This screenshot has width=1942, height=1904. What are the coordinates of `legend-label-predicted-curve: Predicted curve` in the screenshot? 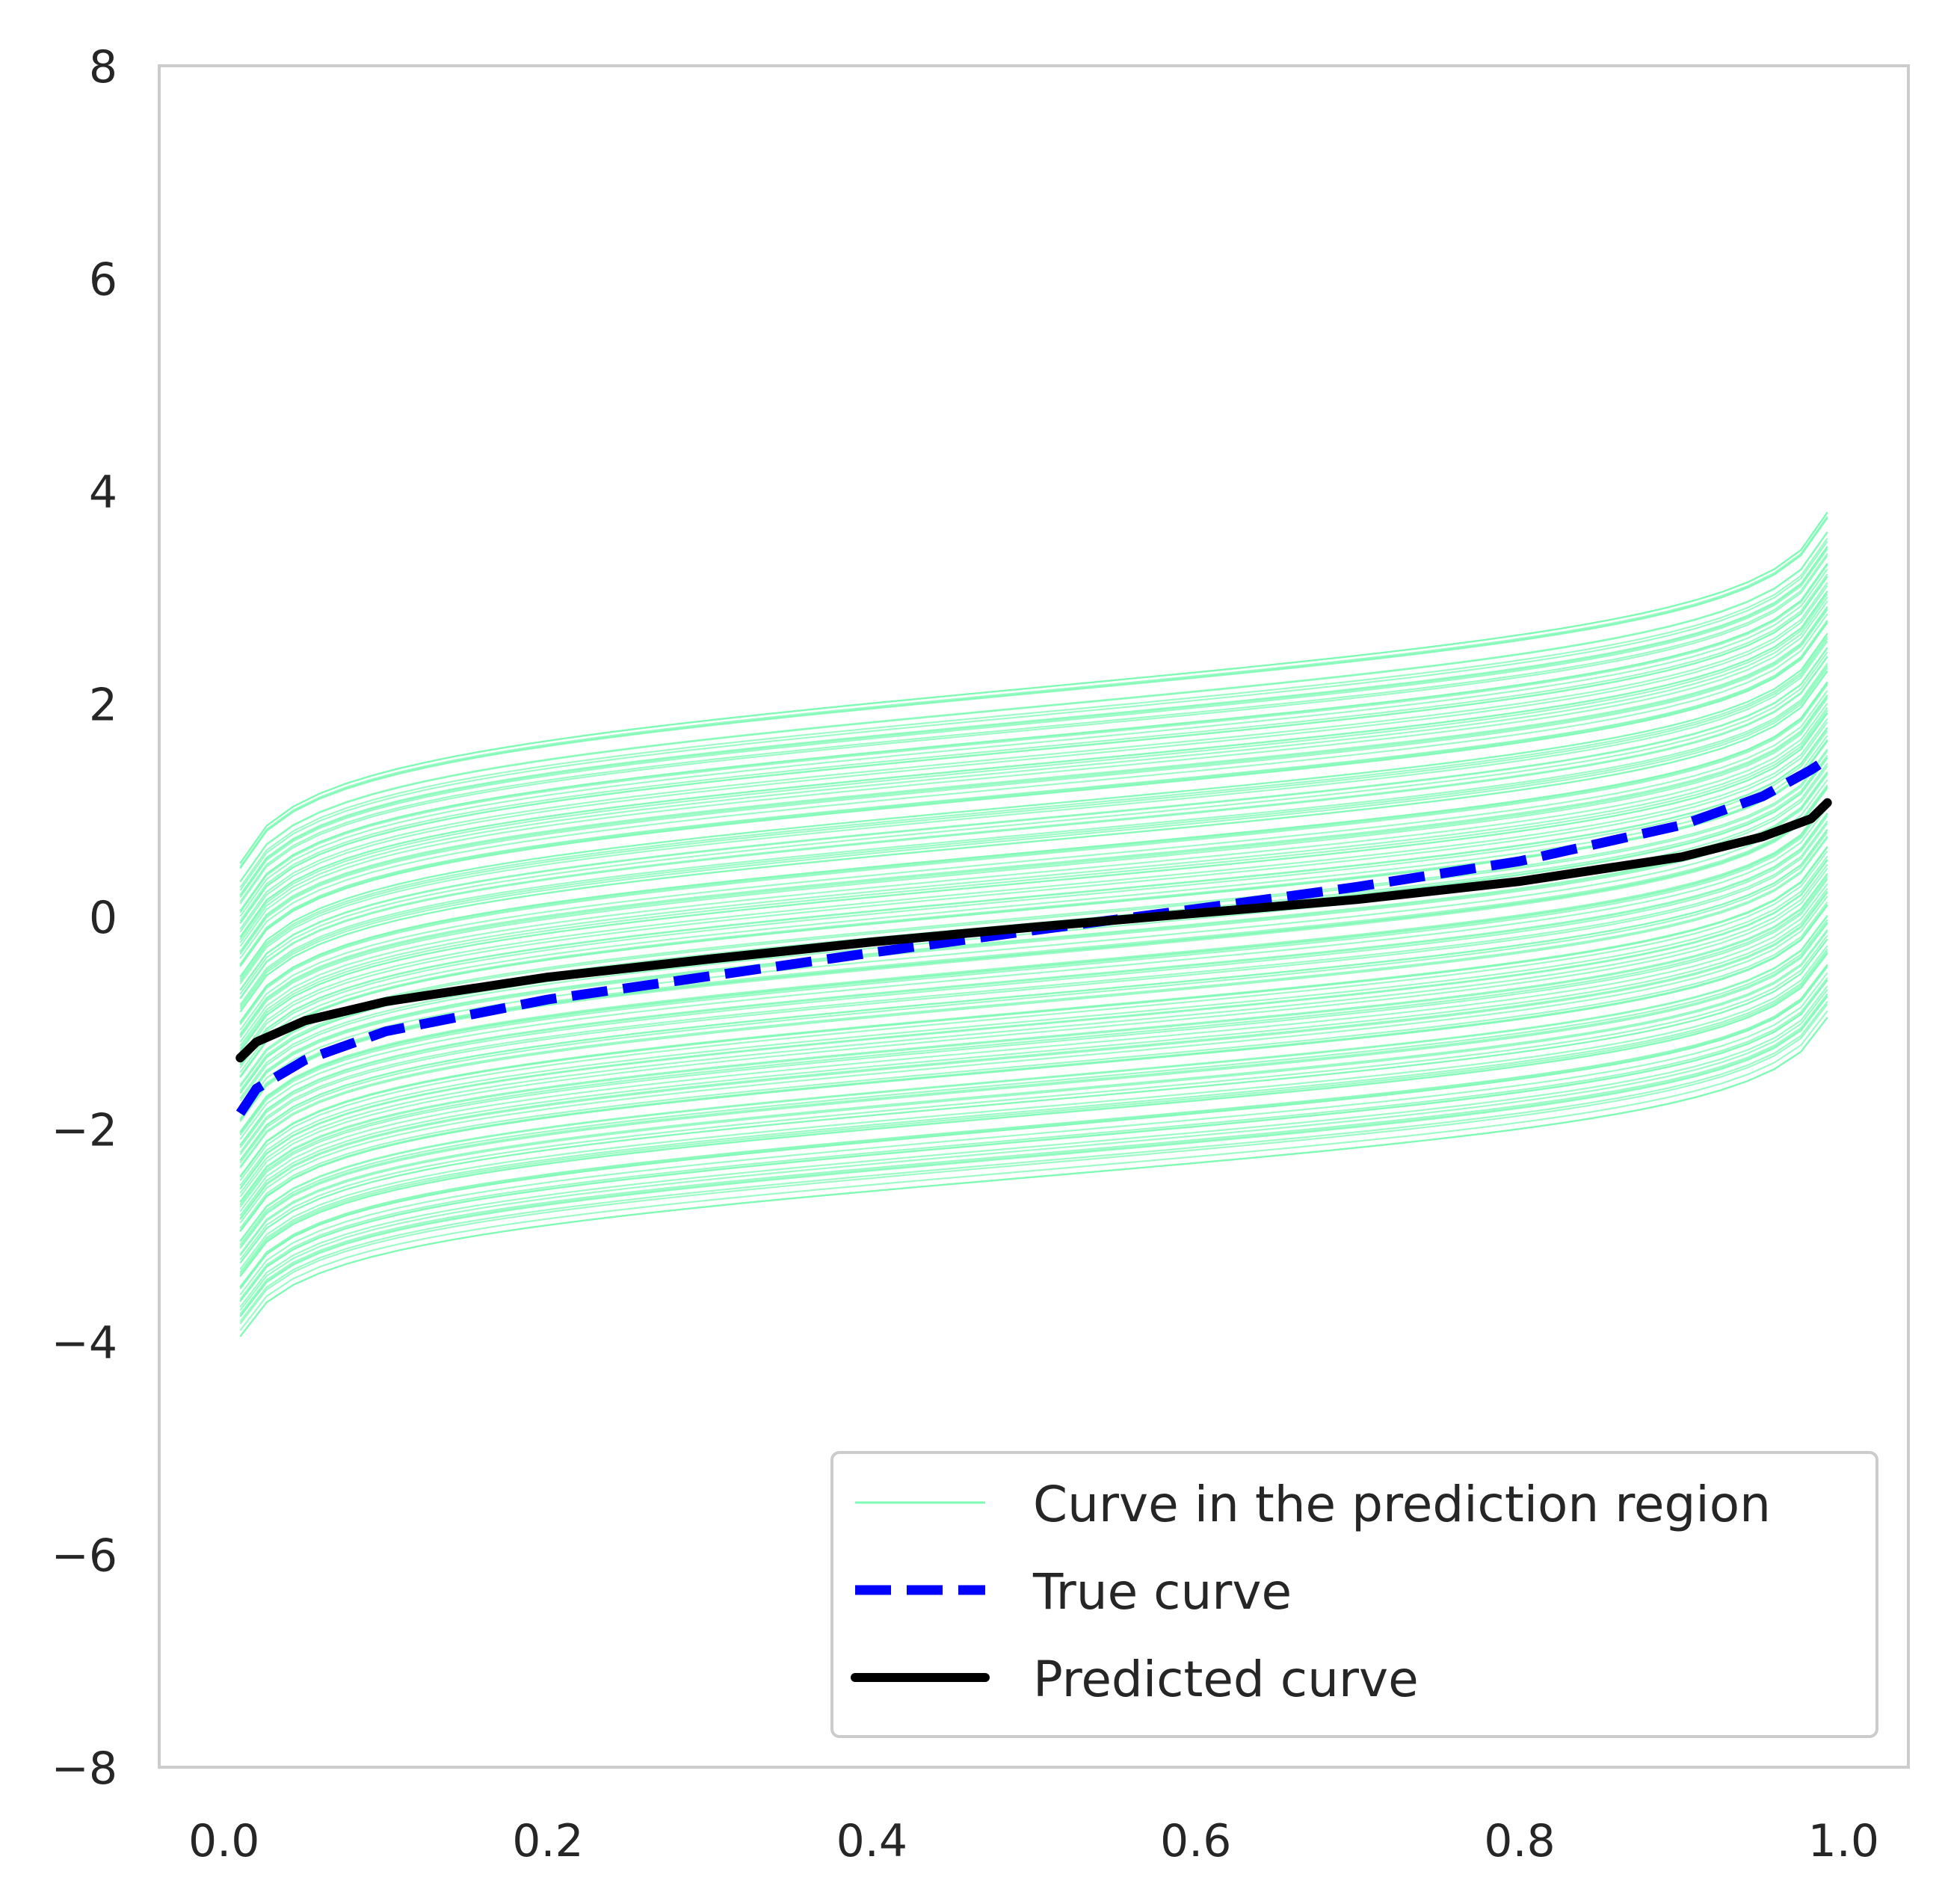 It's located at (1226, 1679).